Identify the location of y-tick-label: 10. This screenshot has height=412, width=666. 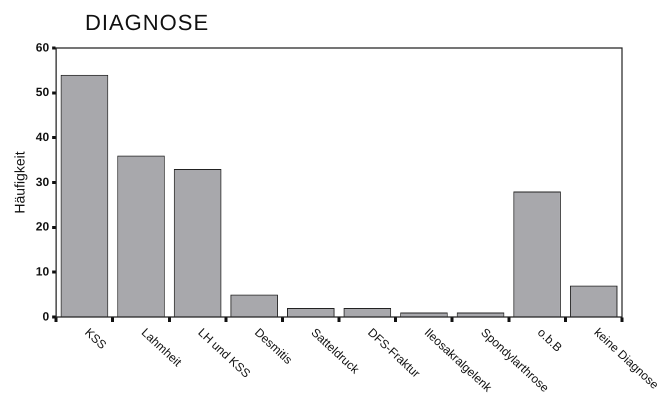
(43, 271).